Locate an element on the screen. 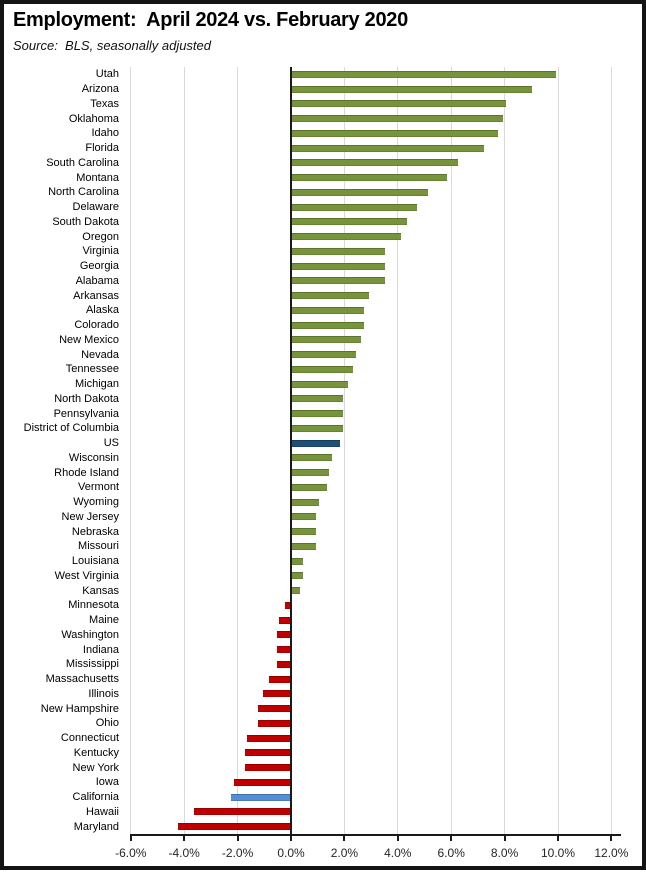  bar-new-hampshire is located at coordinates (273, 709).